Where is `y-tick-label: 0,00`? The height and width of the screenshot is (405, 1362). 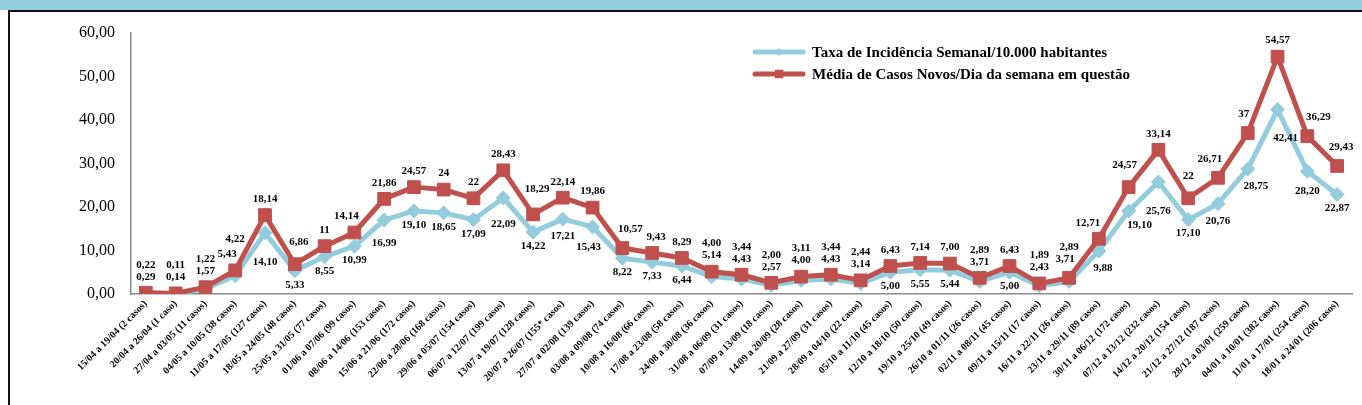 y-tick-label: 0,00 is located at coordinates (101, 293).